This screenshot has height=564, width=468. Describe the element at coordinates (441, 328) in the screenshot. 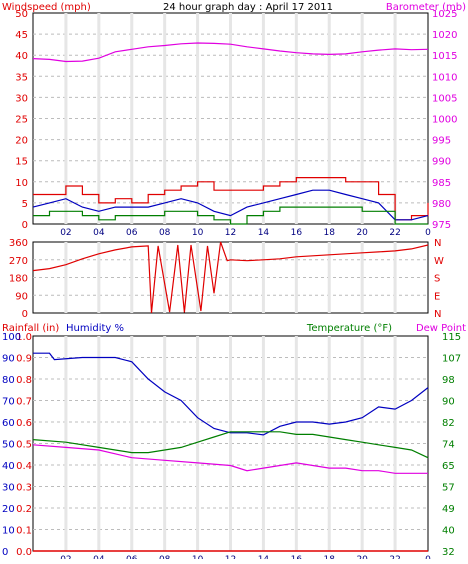

I see `dewpoint-axis-label: Dew Point` at that location.